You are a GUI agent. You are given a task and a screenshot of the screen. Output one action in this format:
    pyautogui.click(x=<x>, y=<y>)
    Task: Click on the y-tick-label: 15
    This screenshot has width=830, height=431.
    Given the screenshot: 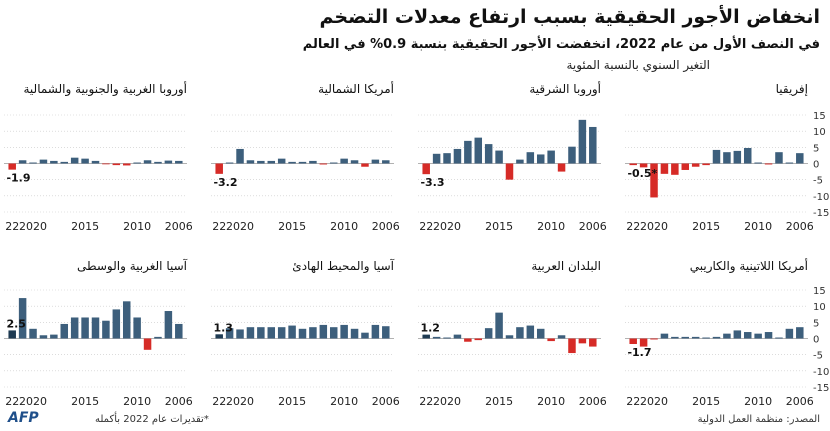 What is the action you would take?
    pyautogui.click(x=819, y=291)
    